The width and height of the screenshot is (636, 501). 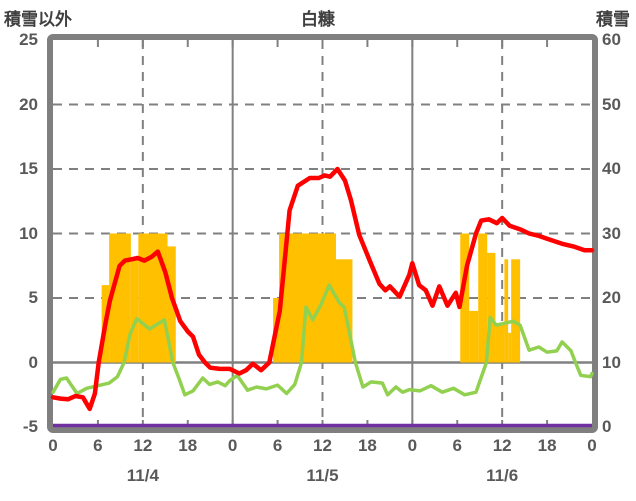 What do you see at coordinates (318, 19) in the screenshot?
I see `chart-title: 白糠` at bounding box center [318, 19].